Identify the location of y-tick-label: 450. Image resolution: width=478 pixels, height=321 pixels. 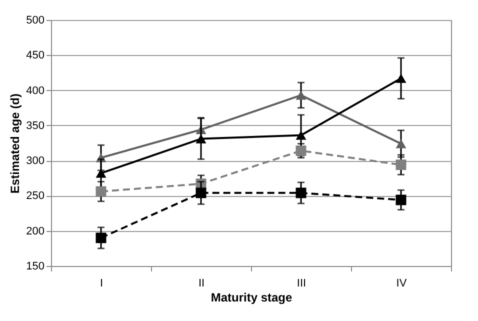
(35, 56).